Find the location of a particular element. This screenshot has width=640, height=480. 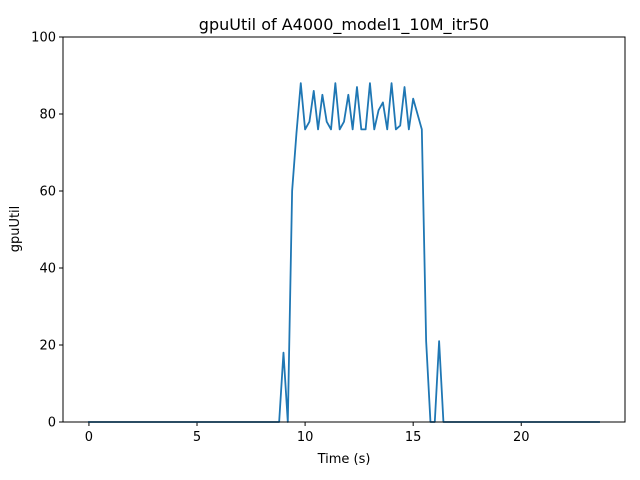

y-tick-label: 40 is located at coordinates (47, 269).